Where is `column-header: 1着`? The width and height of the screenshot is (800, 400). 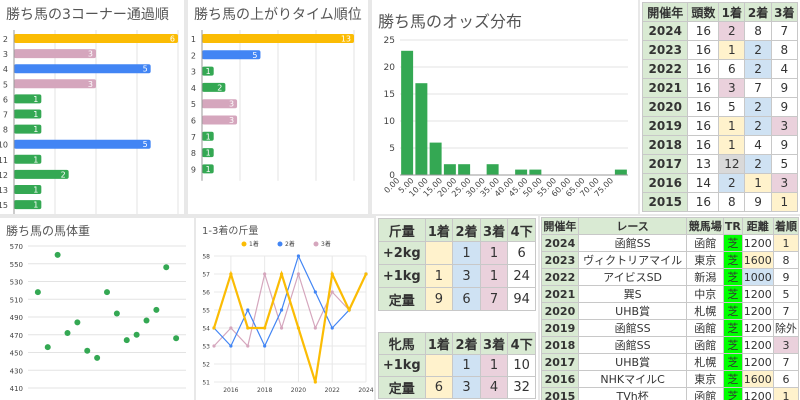 column-header: 1着 is located at coordinates (732, 12).